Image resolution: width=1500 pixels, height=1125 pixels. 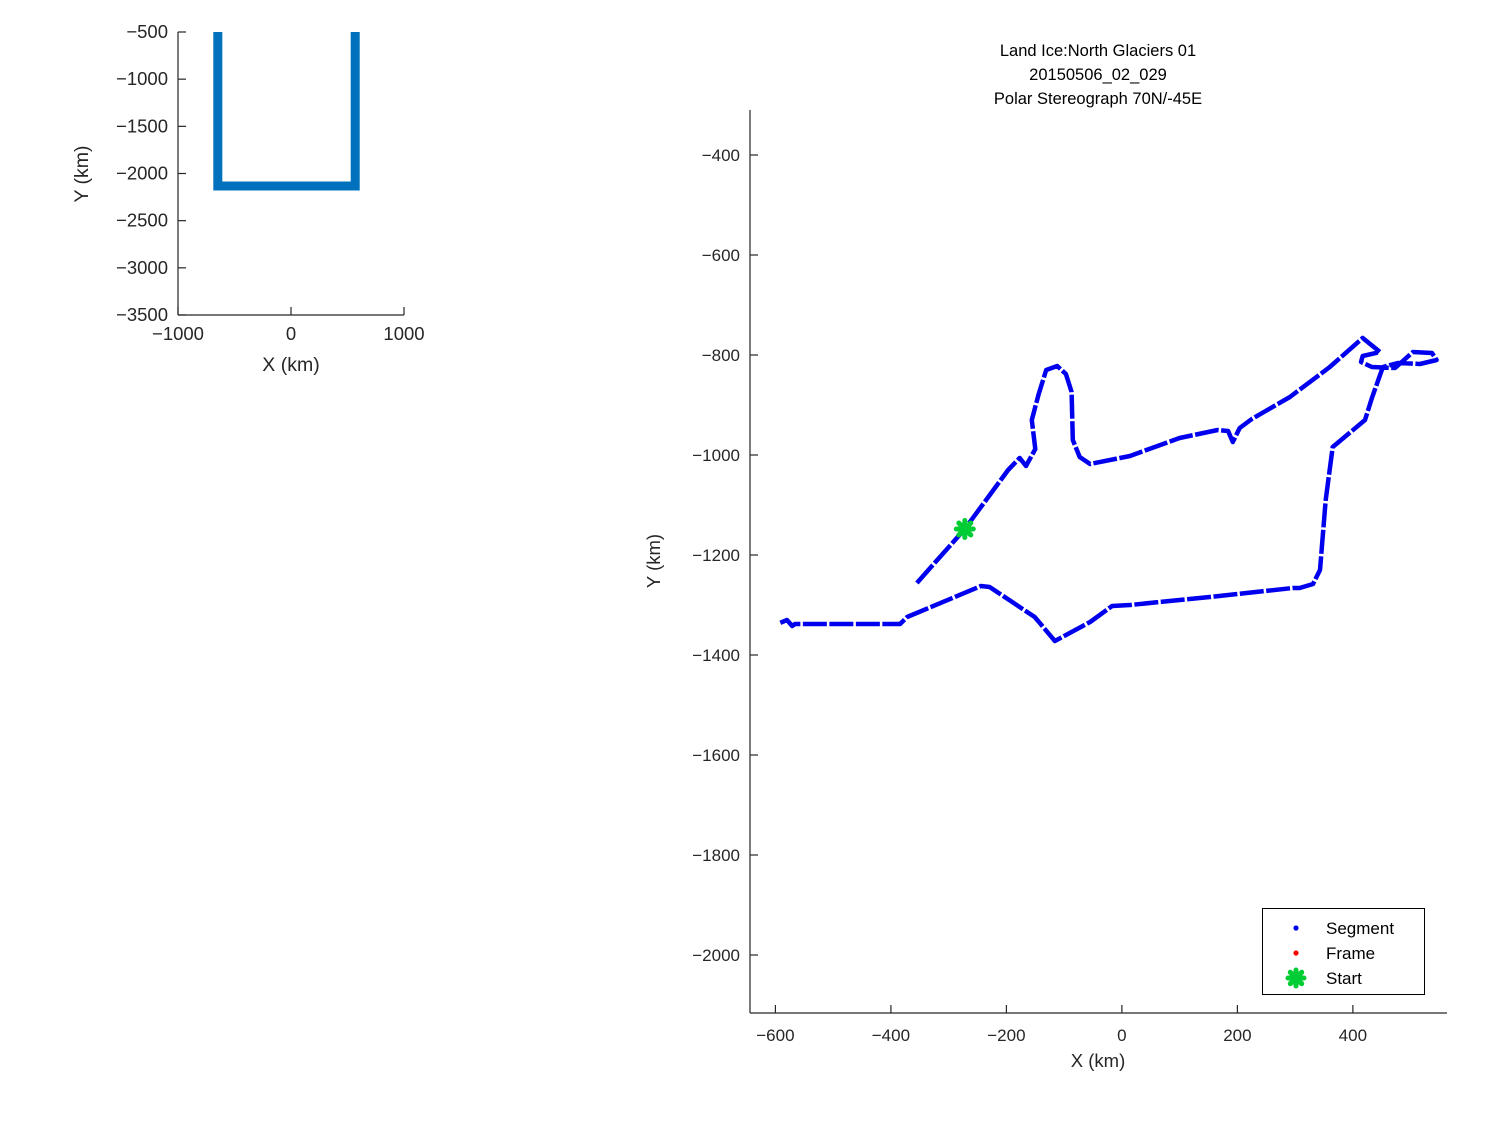 I want to click on legend: Segment Frame Start, so click(x=1343, y=951).